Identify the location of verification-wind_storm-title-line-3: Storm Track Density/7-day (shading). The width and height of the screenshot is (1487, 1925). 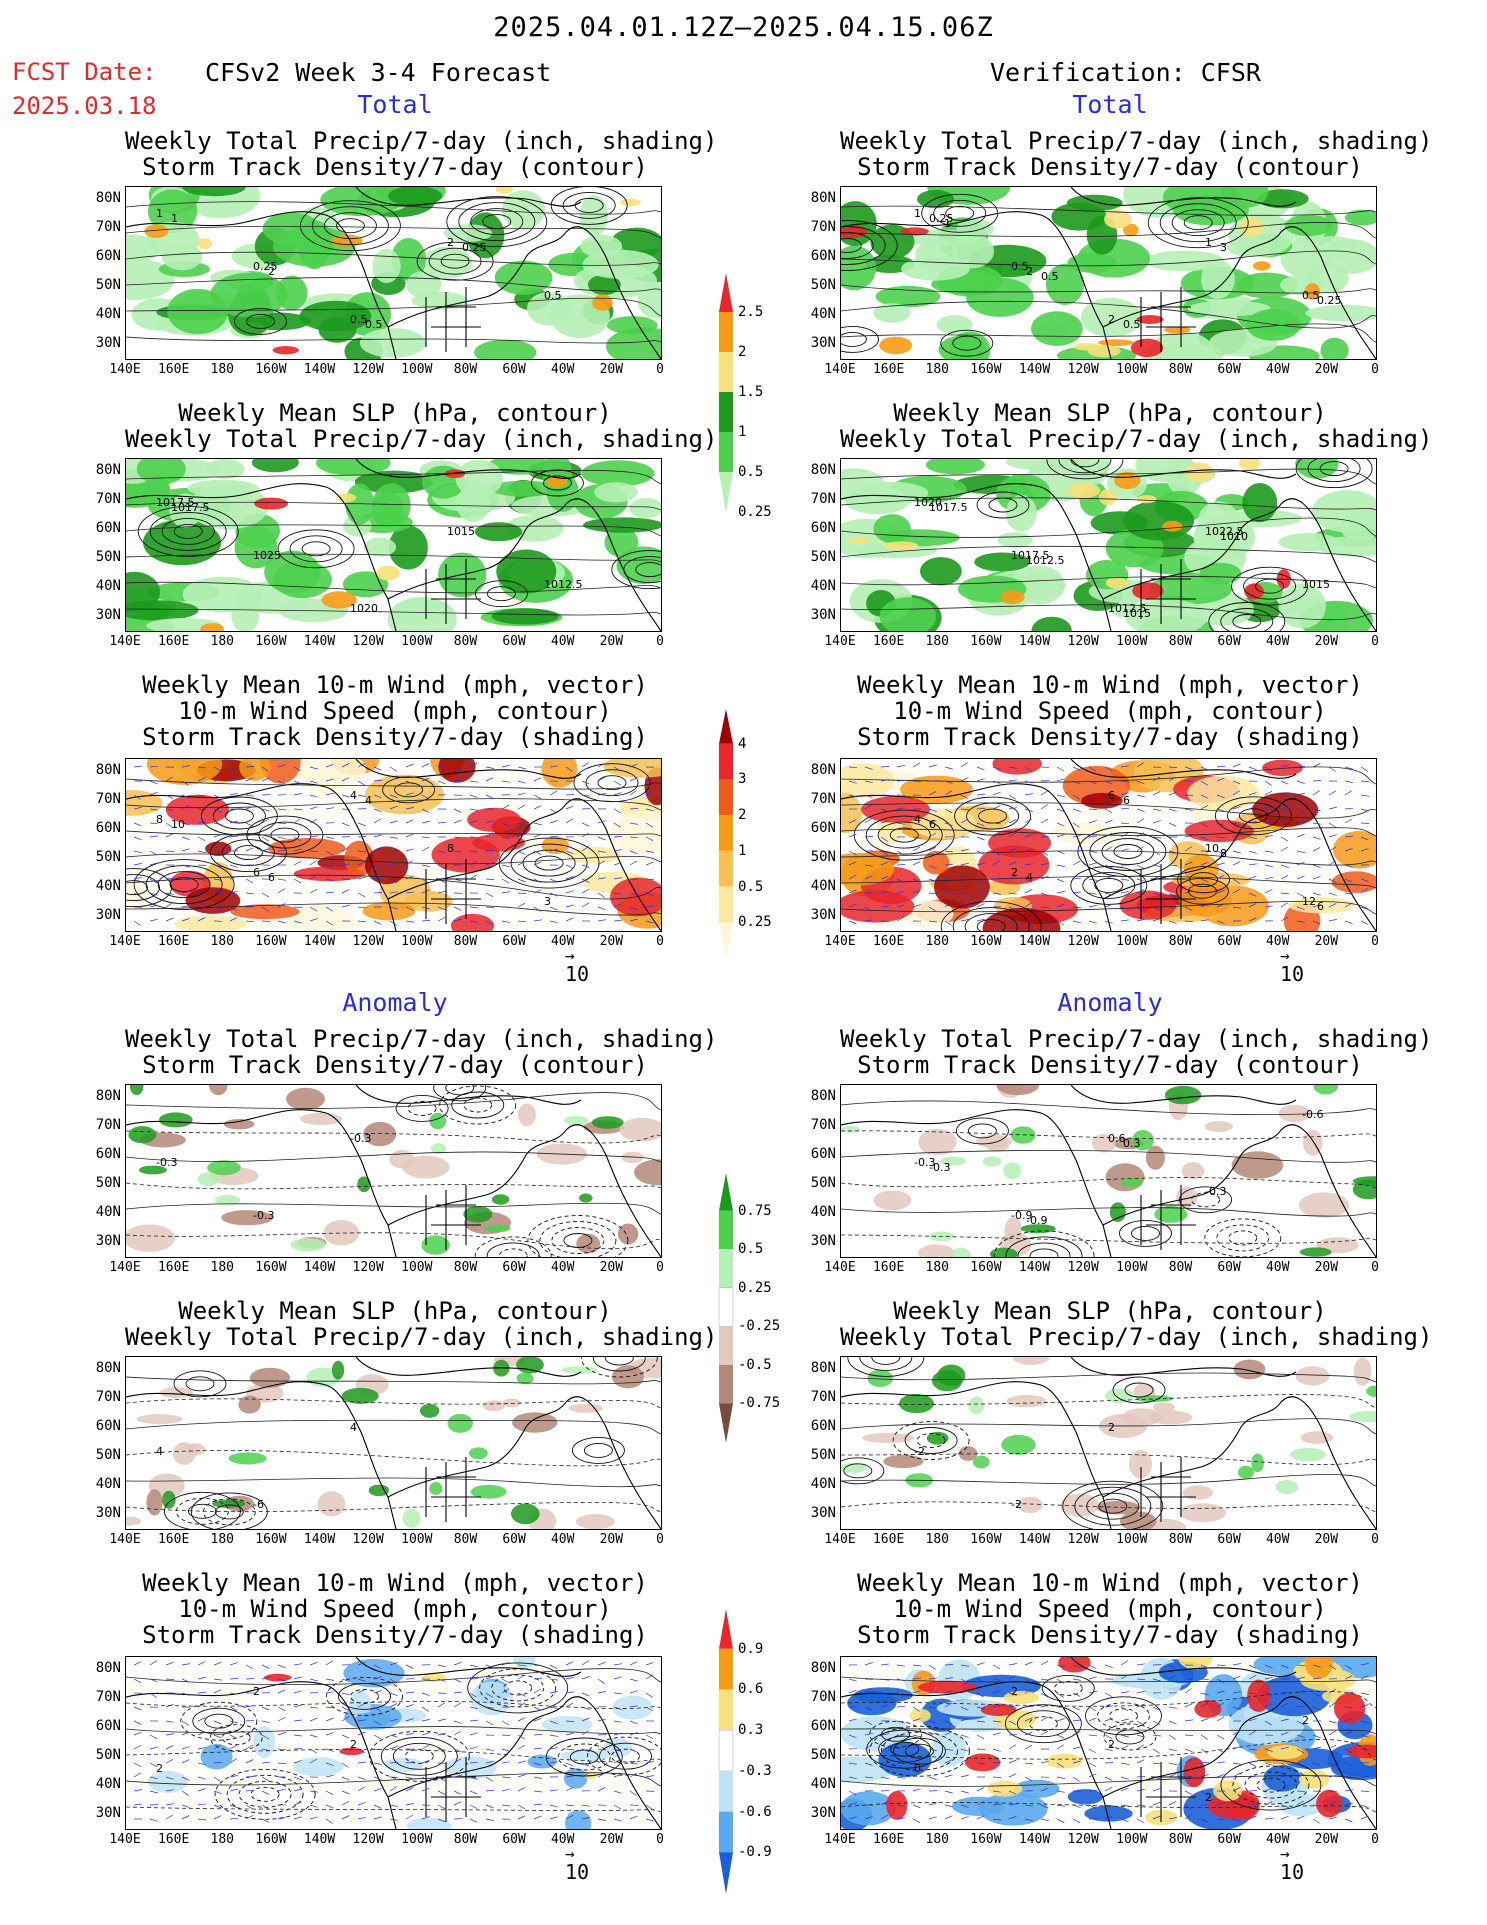
(1110, 1635).